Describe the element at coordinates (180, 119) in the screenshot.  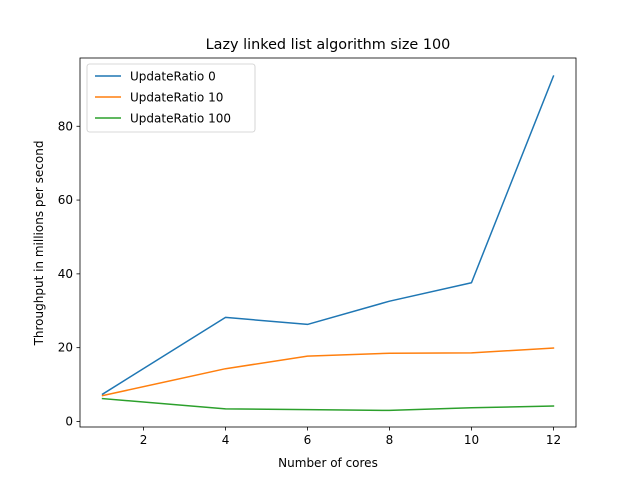
I see `legend-entry: UpdateRatio 100` at that location.